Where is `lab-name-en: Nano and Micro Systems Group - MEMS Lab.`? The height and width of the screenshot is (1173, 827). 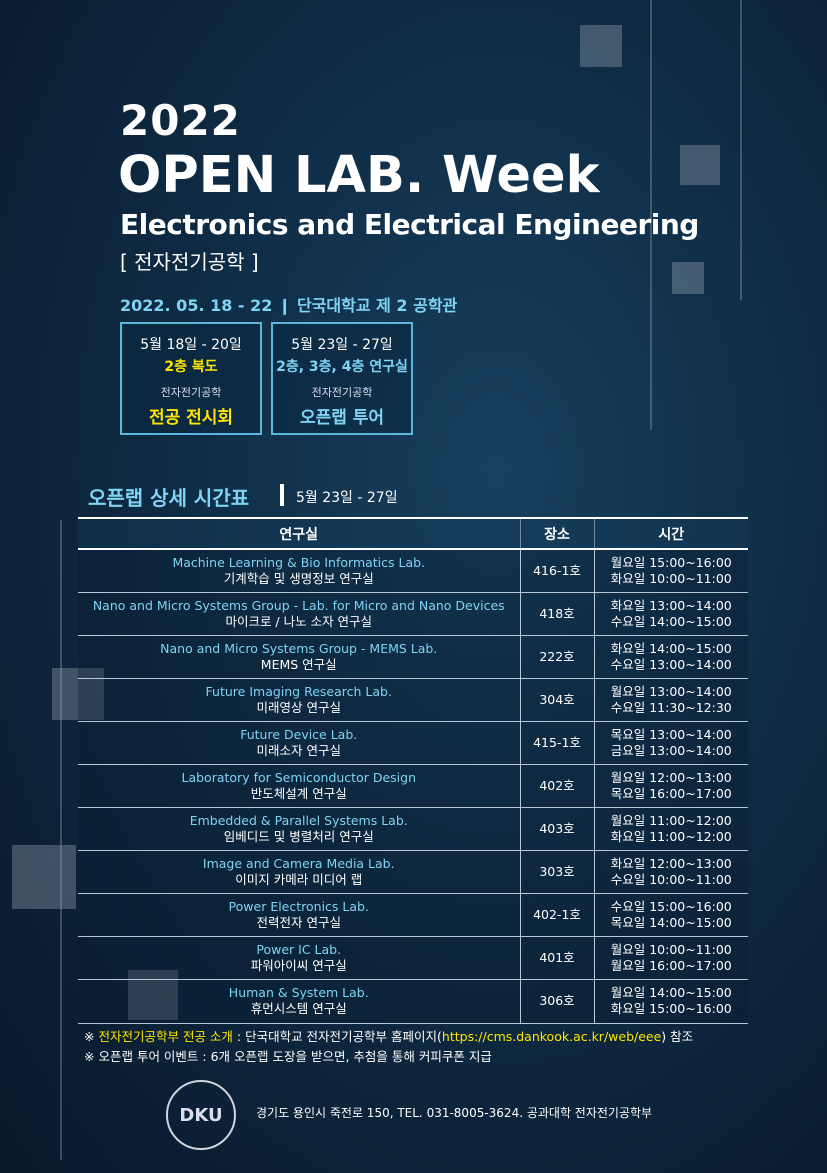
lab-name-en: Nano and Micro Systems Group - MEMS Lab. is located at coordinates (299, 648).